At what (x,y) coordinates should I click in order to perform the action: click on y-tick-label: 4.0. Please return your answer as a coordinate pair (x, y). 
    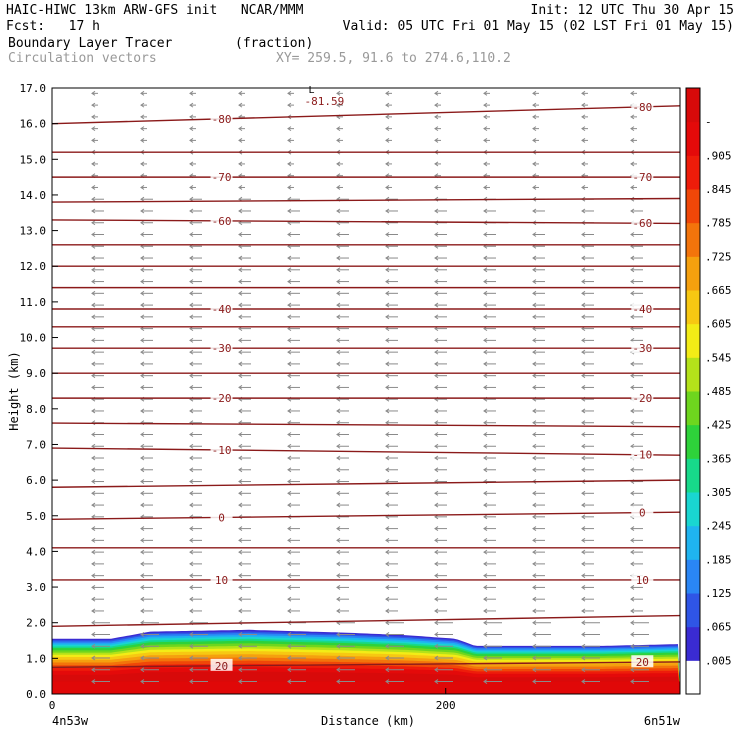
    Looking at the image, I should click on (36, 551).